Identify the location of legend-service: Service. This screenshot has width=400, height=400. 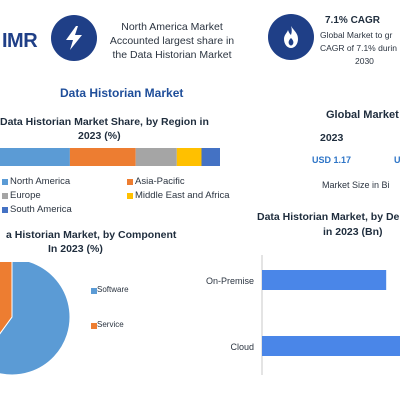
(110, 324).